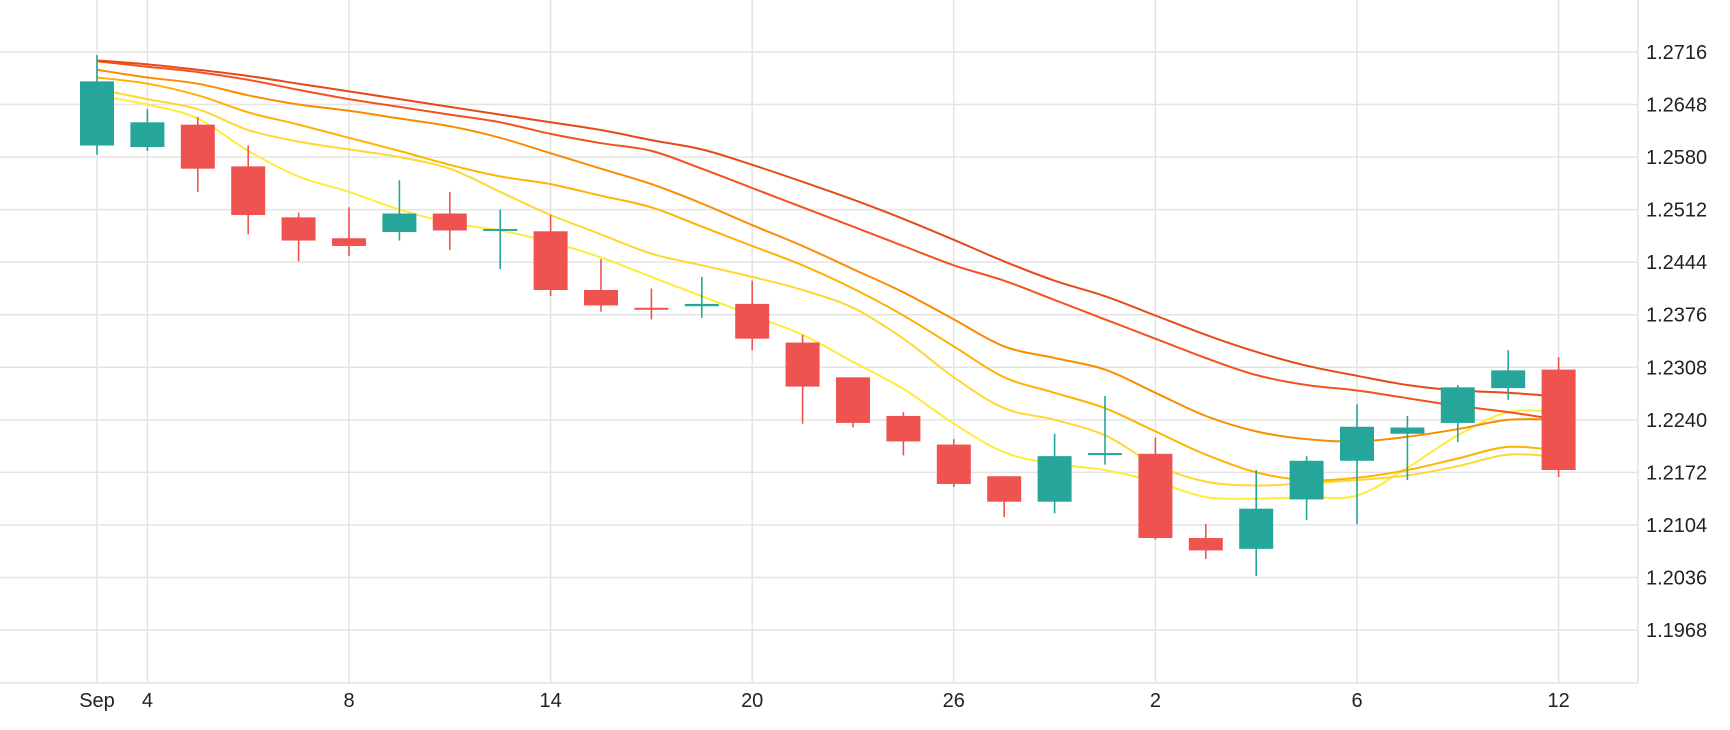  What do you see at coordinates (1155, 701) in the screenshot?
I see `x-tick-label: 2` at bounding box center [1155, 701].